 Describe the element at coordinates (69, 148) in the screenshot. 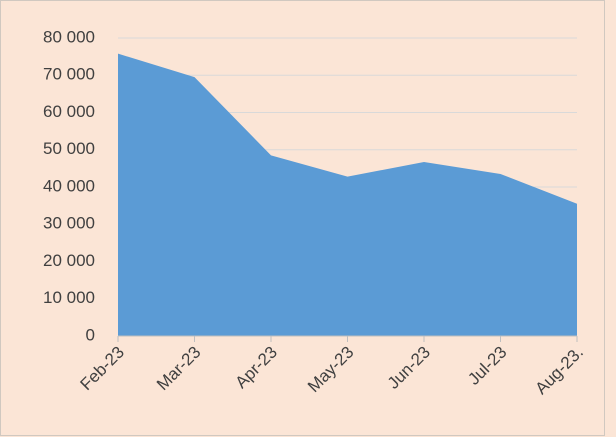

I see `y-tick-label: 50 000` at that location.